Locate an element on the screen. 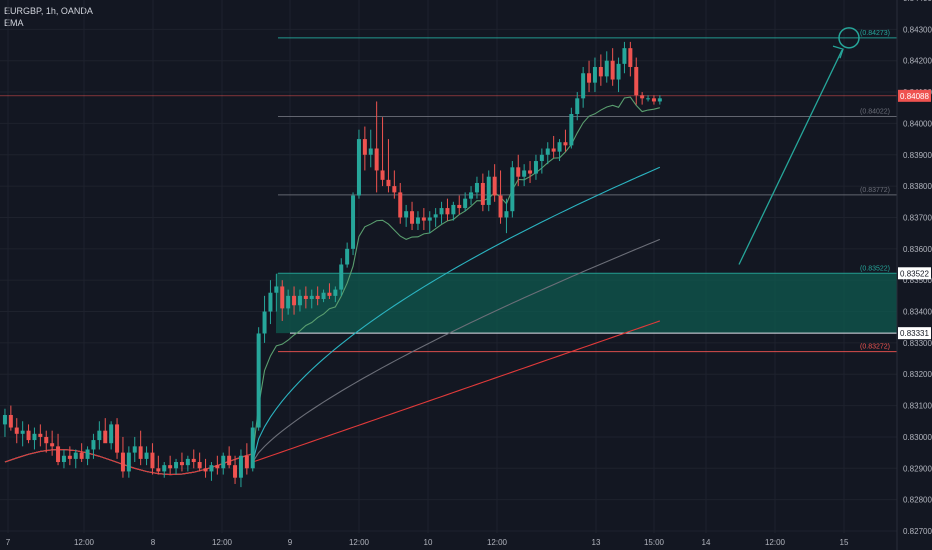 This screenshot has height=550, width=932. current-price-value: 0.84088 is located at coordinates (914, 96).